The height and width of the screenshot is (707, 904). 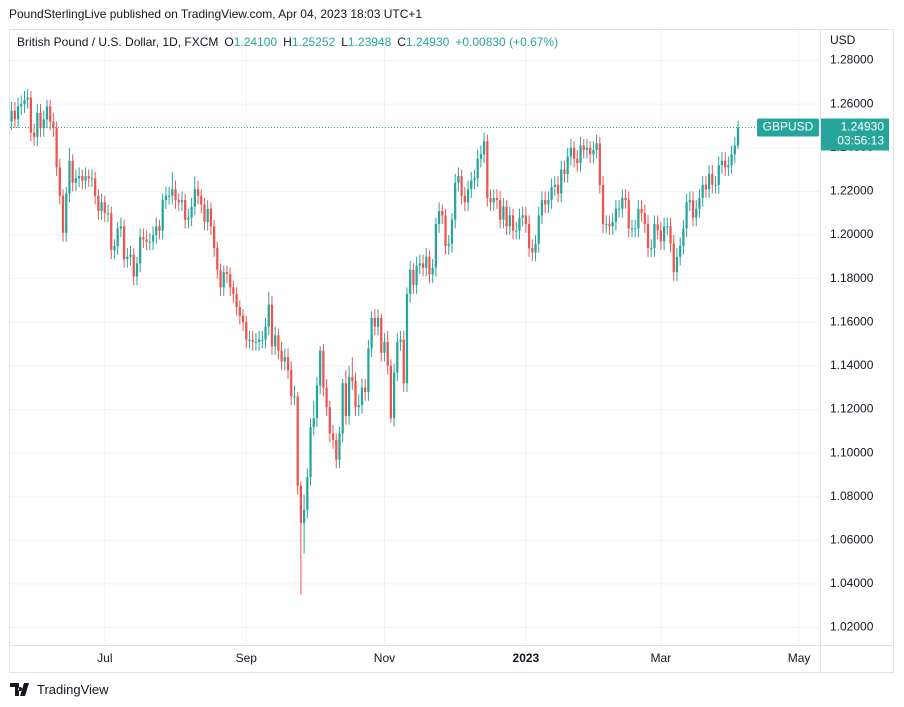 I want to click on symbol-label: GBPUSD, so click(x=788, y=127).